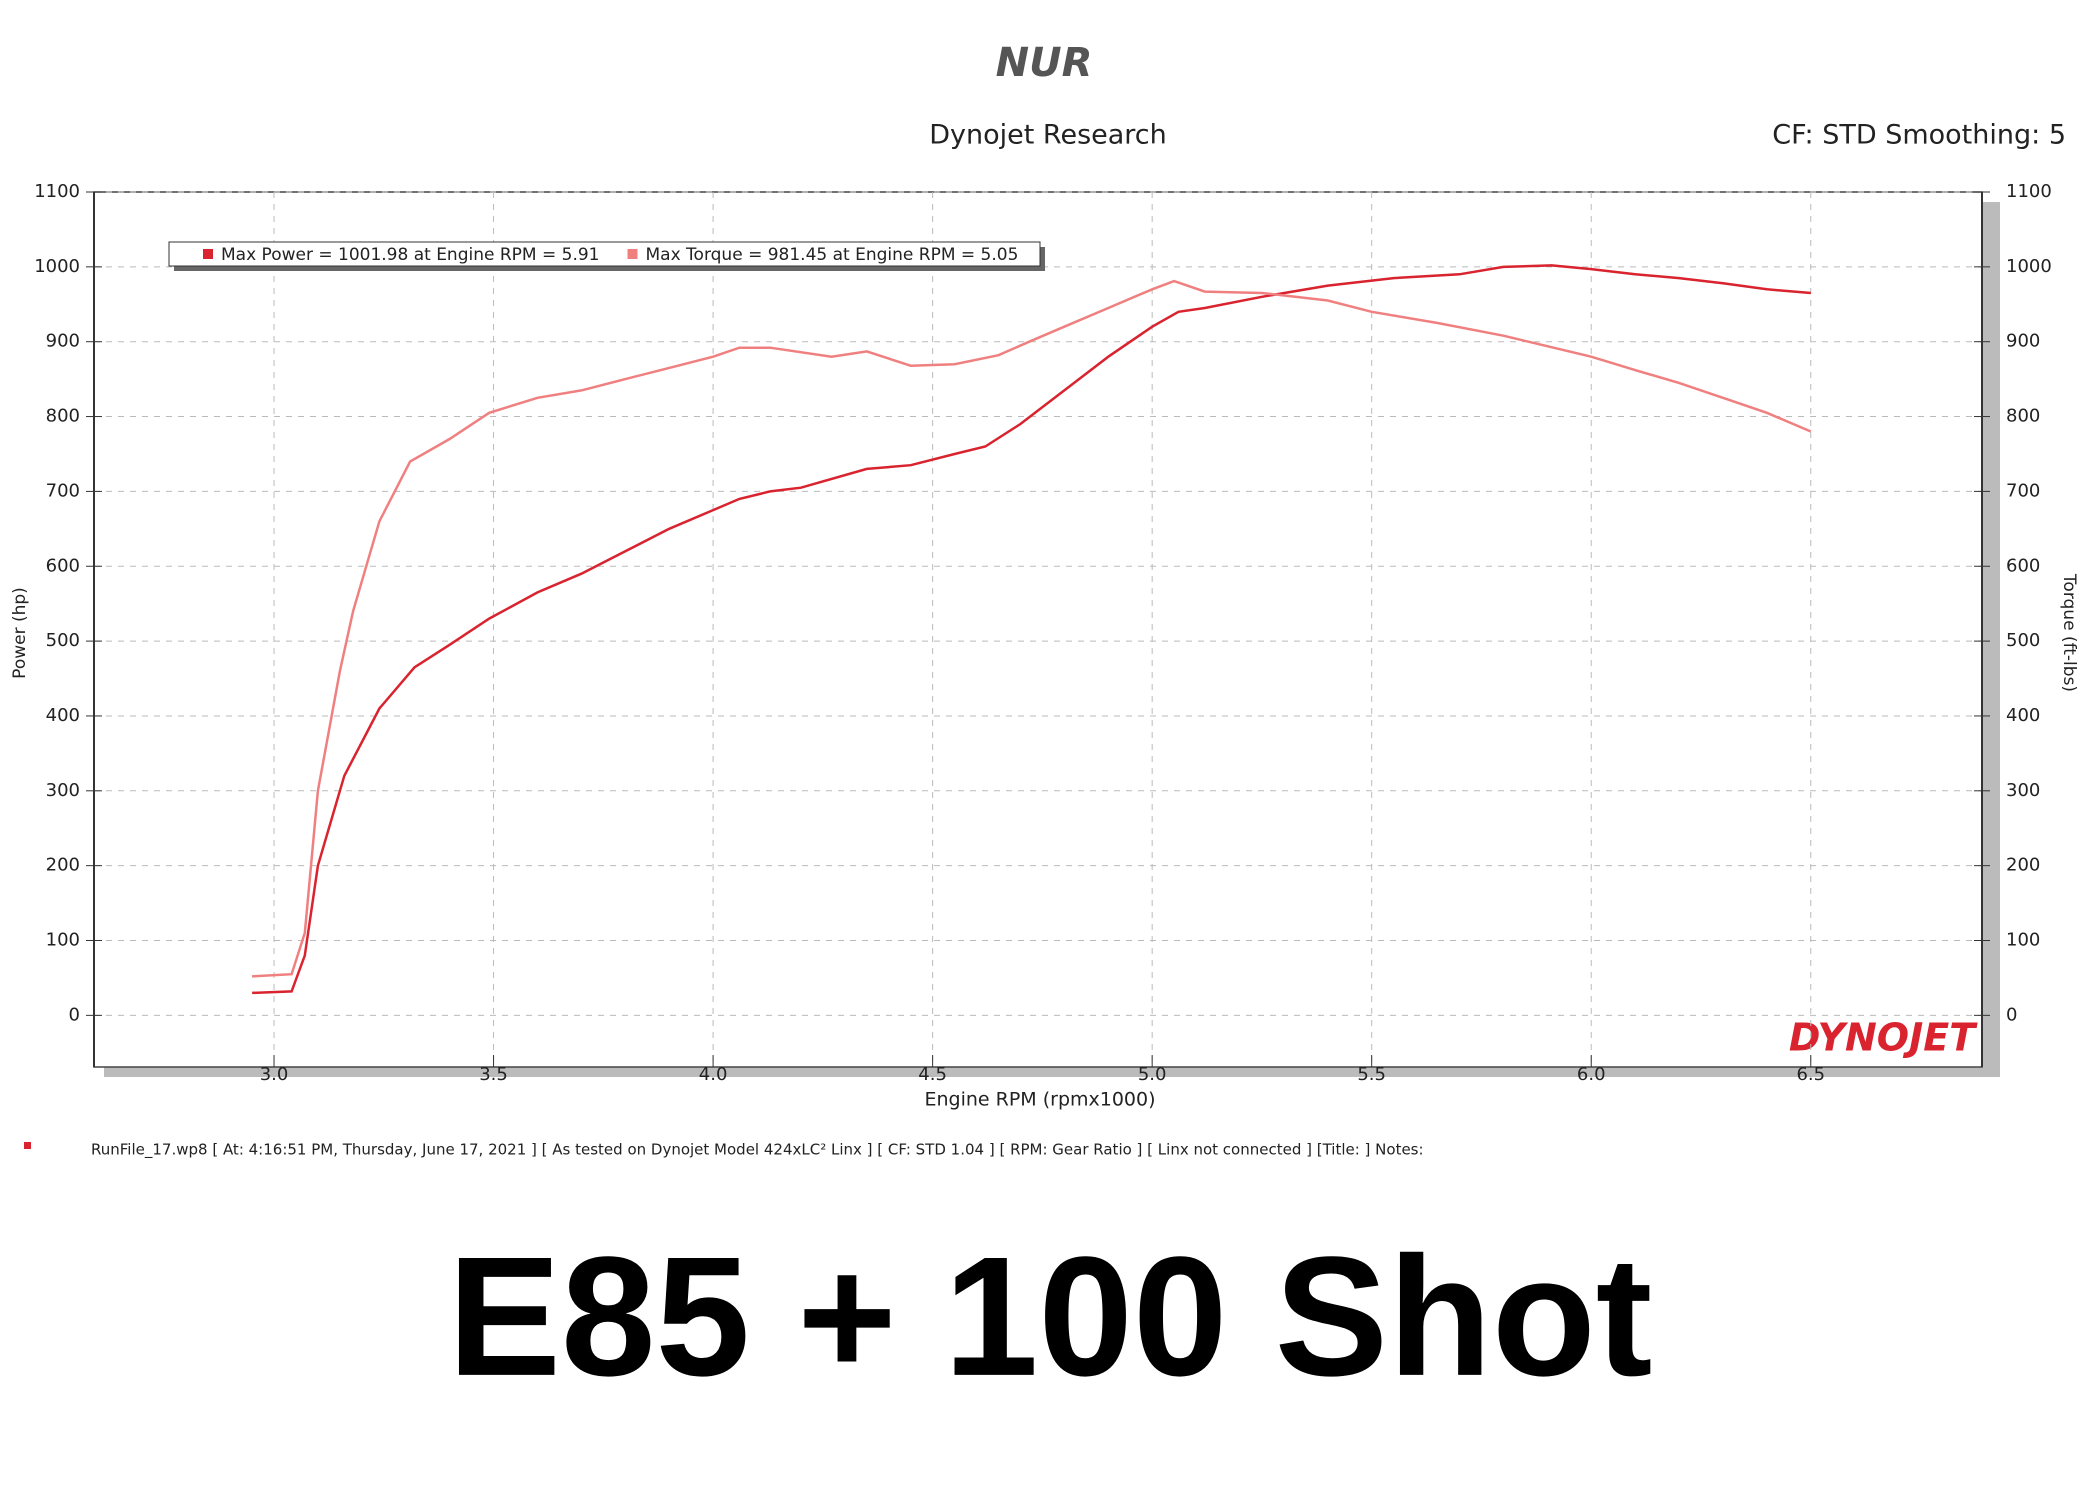 The height and width of the screenshot is (1500, 2100). Describe the element at coordinates (932, 1074) in the screenshot. I see `x-tick-label: 4.5` at that location.